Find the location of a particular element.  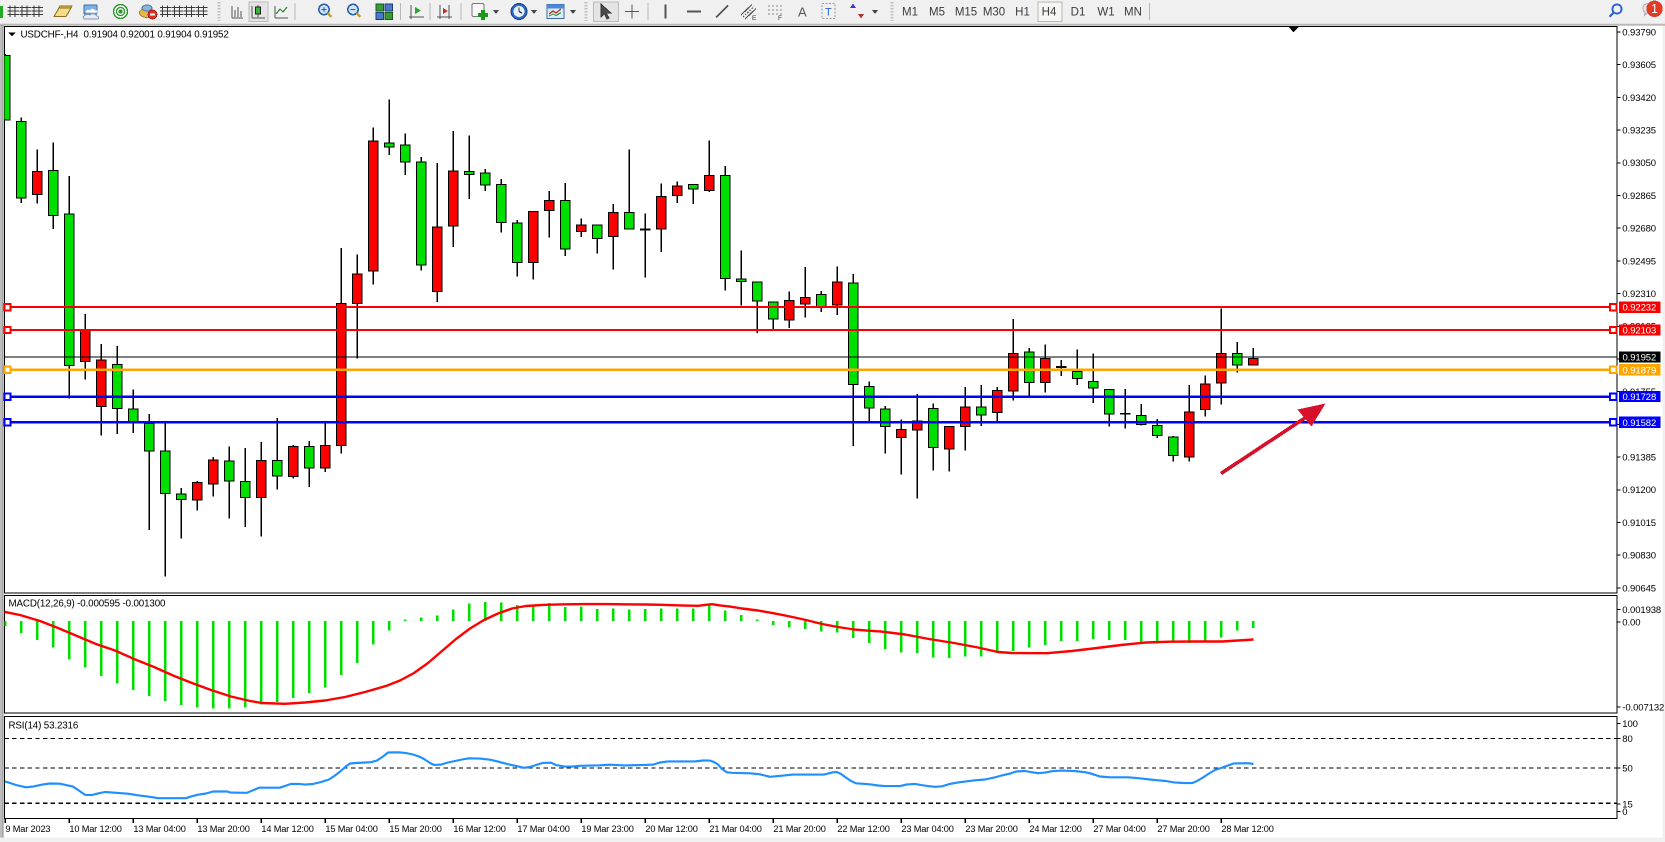

svg-text: A is located at coordinates (802, 12).